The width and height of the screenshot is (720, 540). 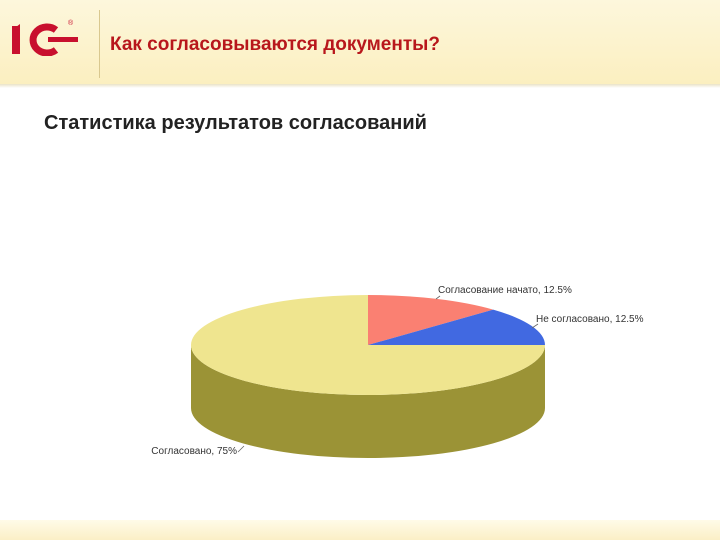 I want to click on pie-slice-label: Не согласовано, 12.5%, so click(x=590, y=319).